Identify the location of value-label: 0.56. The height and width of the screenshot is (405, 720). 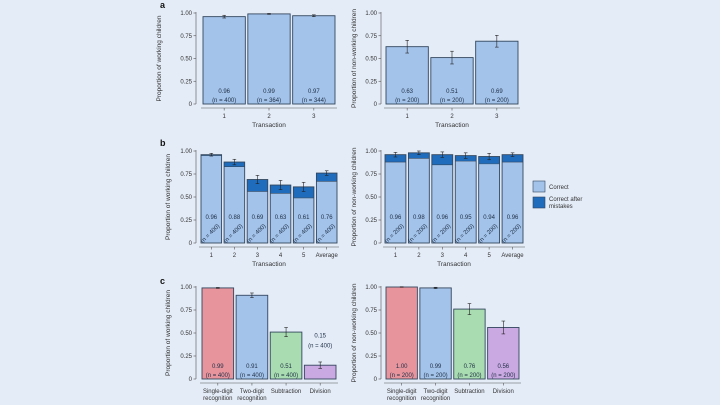
(503, 367).